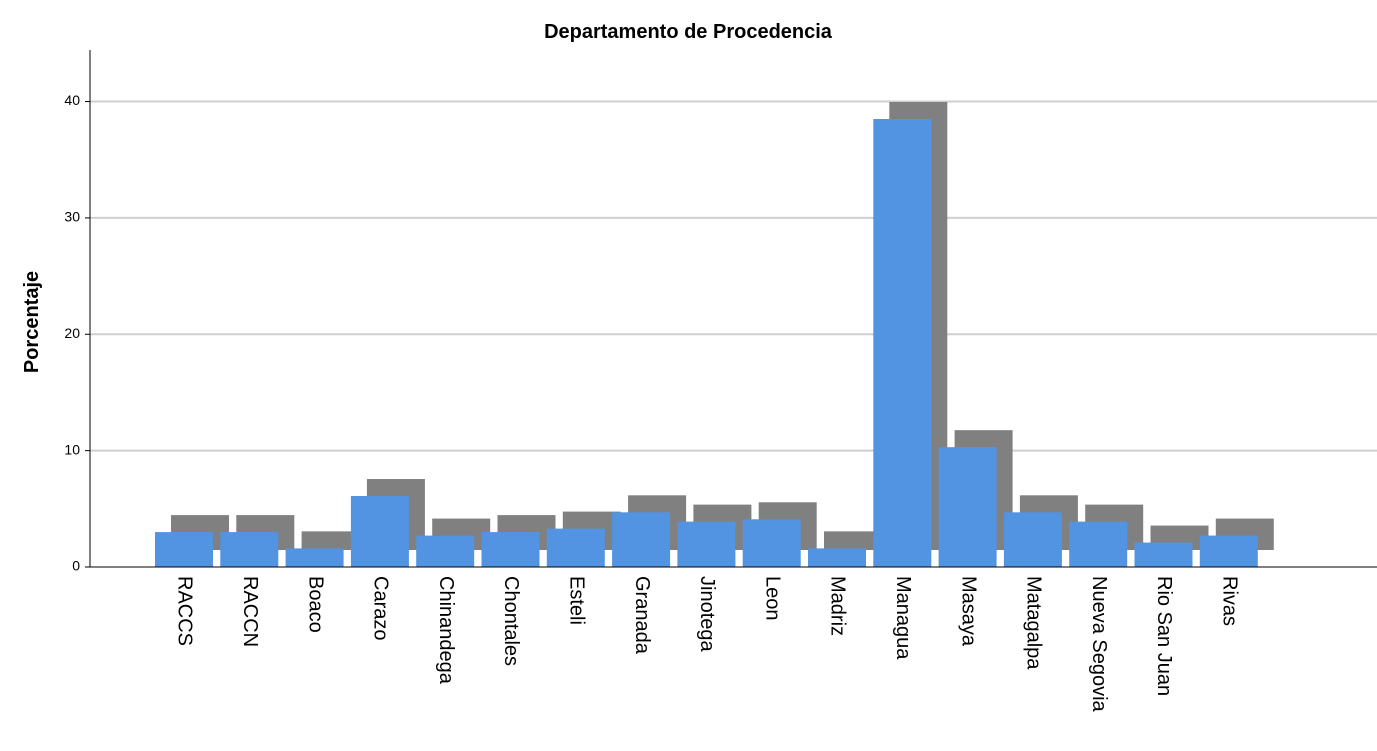  I want to click on x-tick-label: Managua, so click(903, 618).